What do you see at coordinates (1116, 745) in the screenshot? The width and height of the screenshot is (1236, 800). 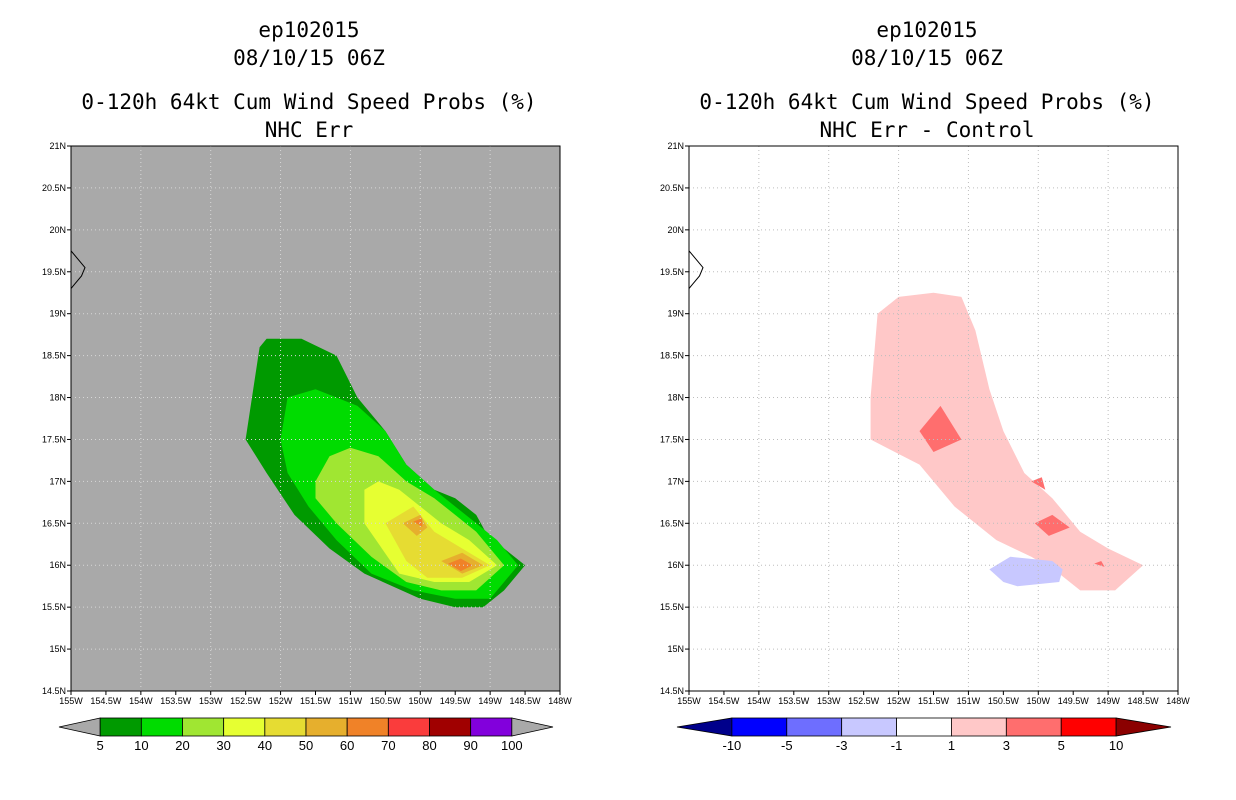 I see `right-colorbar-label: 10` at bounding box center [1116, 745].